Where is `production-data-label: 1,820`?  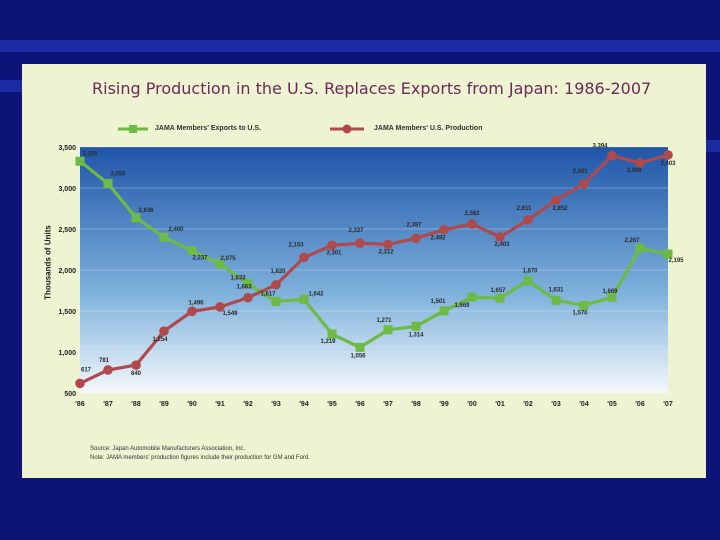
production-data-label: 1,820 is located at coordinates (278, 272).